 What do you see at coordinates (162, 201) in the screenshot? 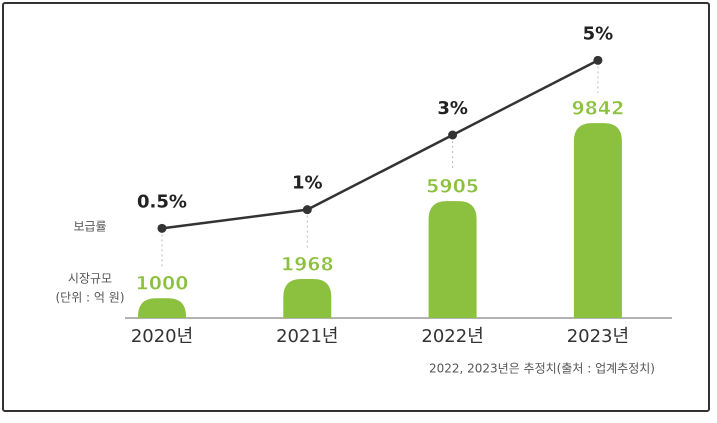
I see `line-value-label: 0.5%` at bounding box center [162, 201].